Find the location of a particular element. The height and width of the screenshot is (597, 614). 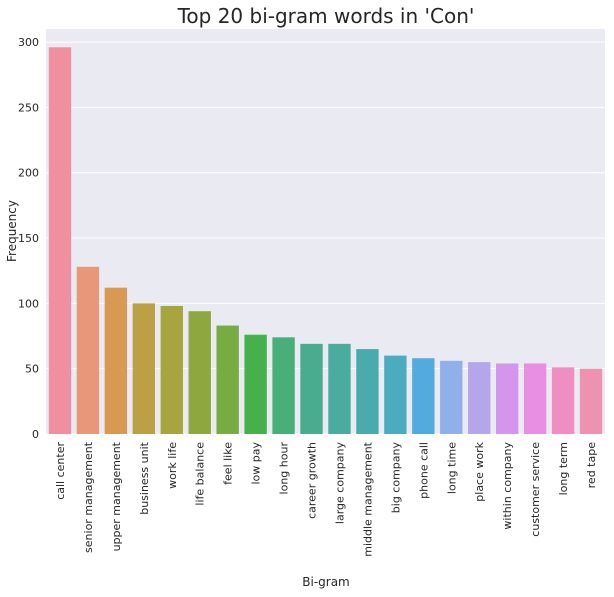

x-tick-label: large company is located at coordinates (339, 483).